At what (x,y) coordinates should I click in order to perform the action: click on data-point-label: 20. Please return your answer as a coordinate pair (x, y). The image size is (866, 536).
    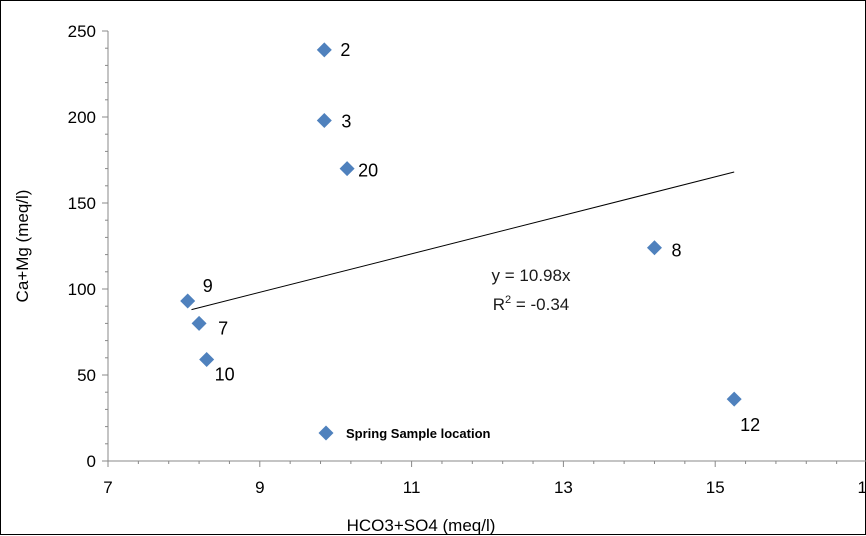
    Looking at the image, I should click on (368, 171).